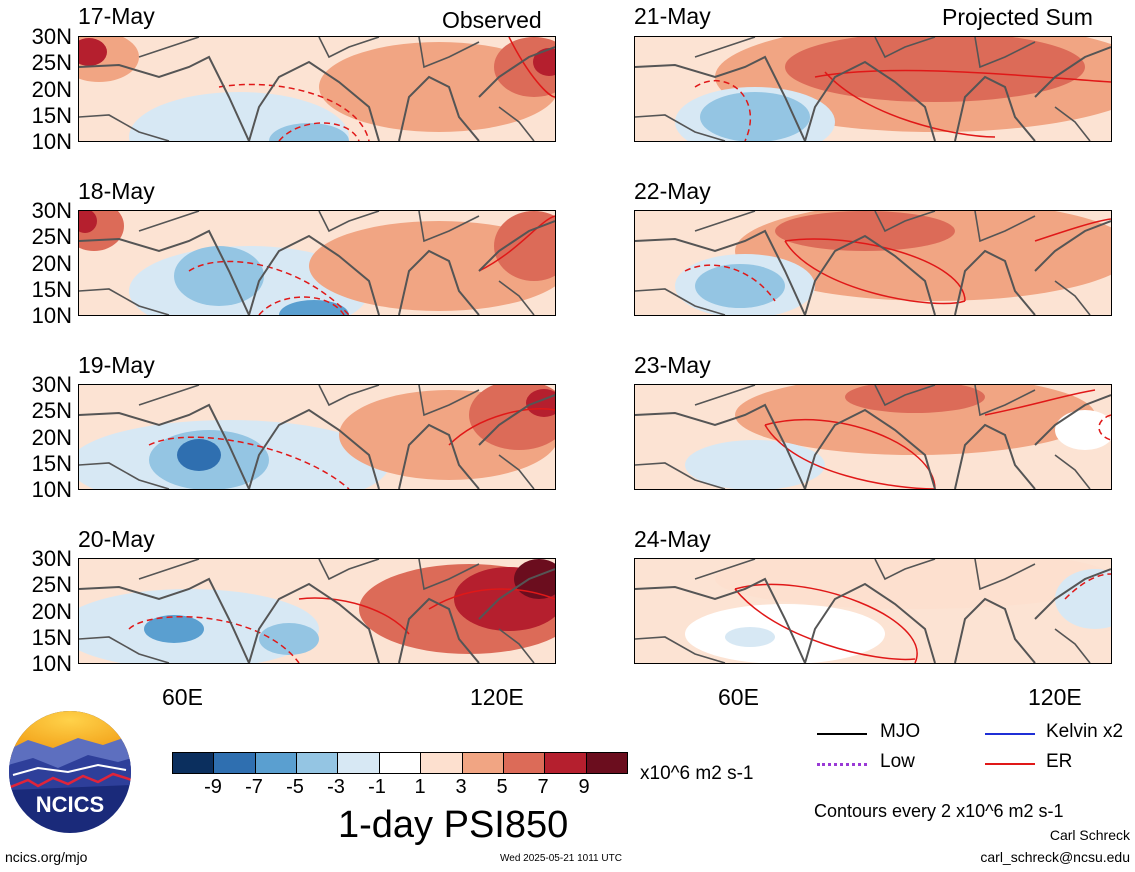 The height and width of the screenshot is (872, 1135). I want to click on map-panel-22-may, so click(873, 263).